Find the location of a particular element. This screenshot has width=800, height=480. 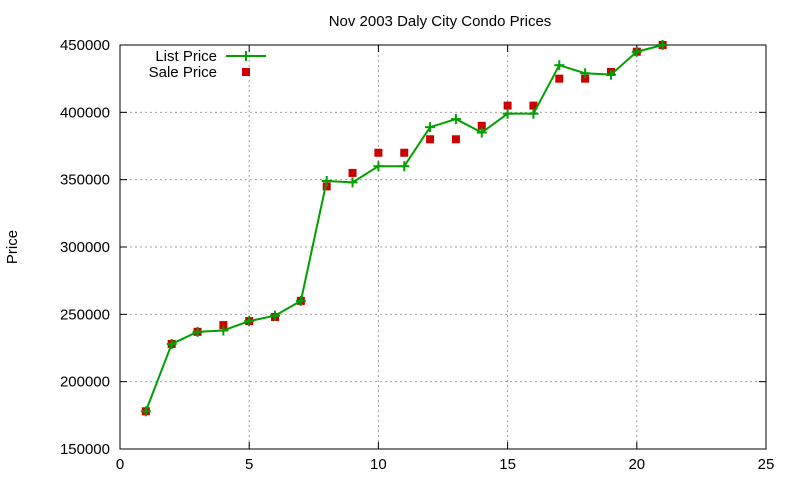

legend-label: Sale Price is located at coordinates (183, 72).